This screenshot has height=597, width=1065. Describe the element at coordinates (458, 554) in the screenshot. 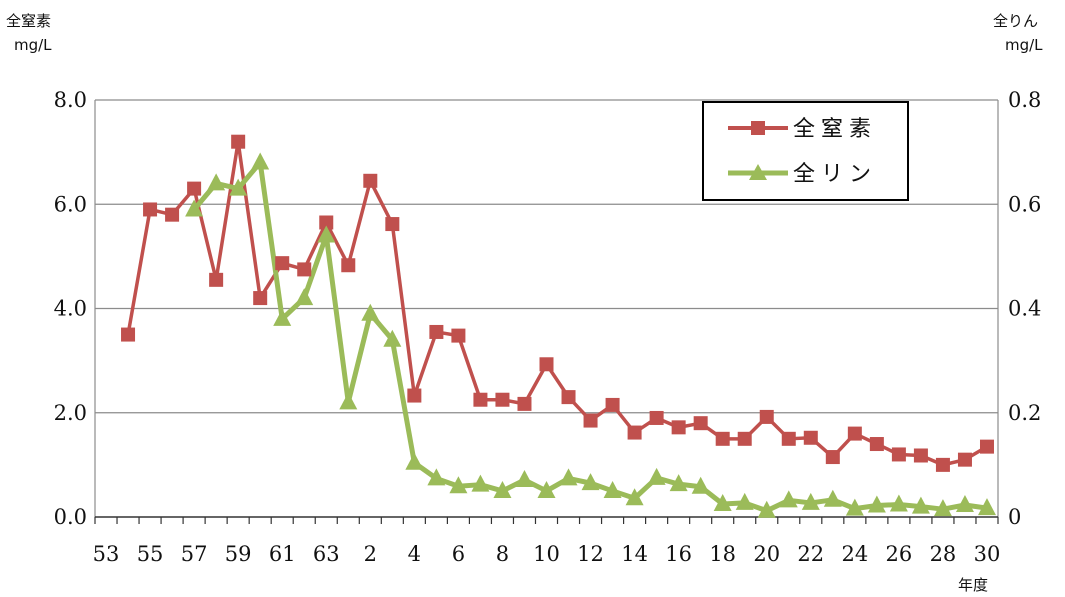

I see `x-tick-label: 6` at that location.